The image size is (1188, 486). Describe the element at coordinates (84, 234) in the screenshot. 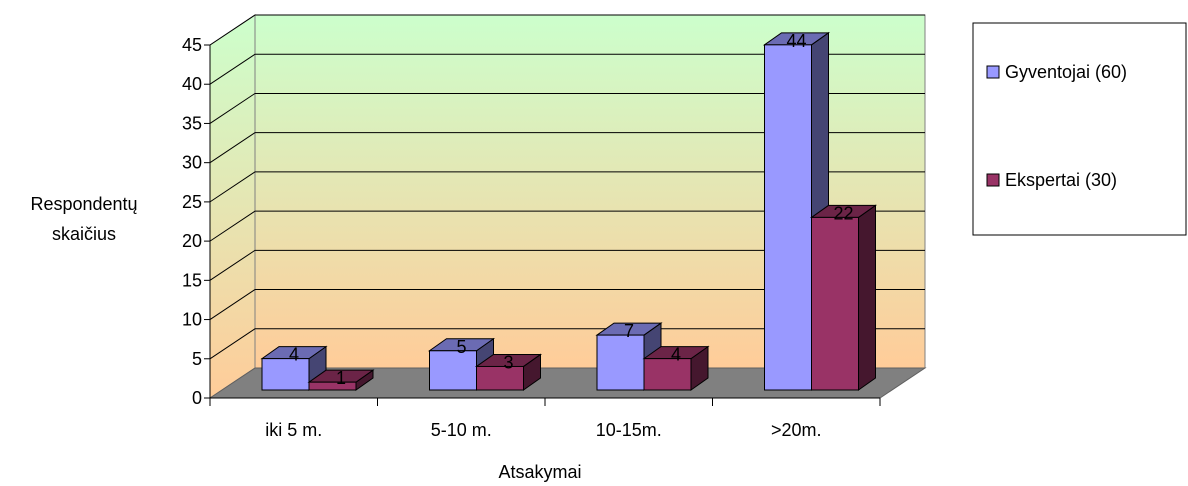

I see `y-axis-title: skaičius` at that location.